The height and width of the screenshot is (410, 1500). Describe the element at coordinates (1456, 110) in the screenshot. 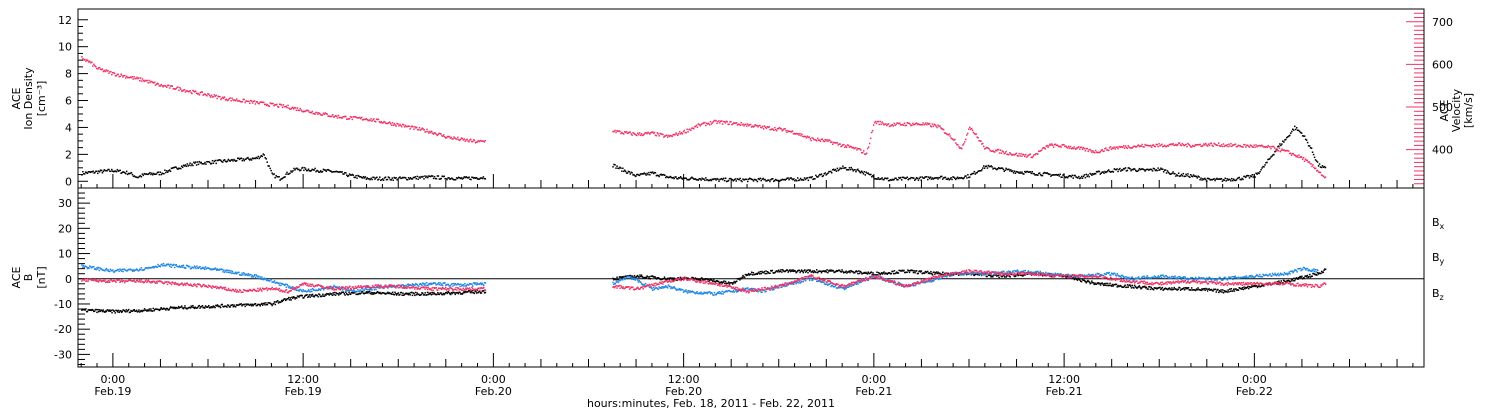

I see `top-right-axis-title-line-2: Velocity` at that location.